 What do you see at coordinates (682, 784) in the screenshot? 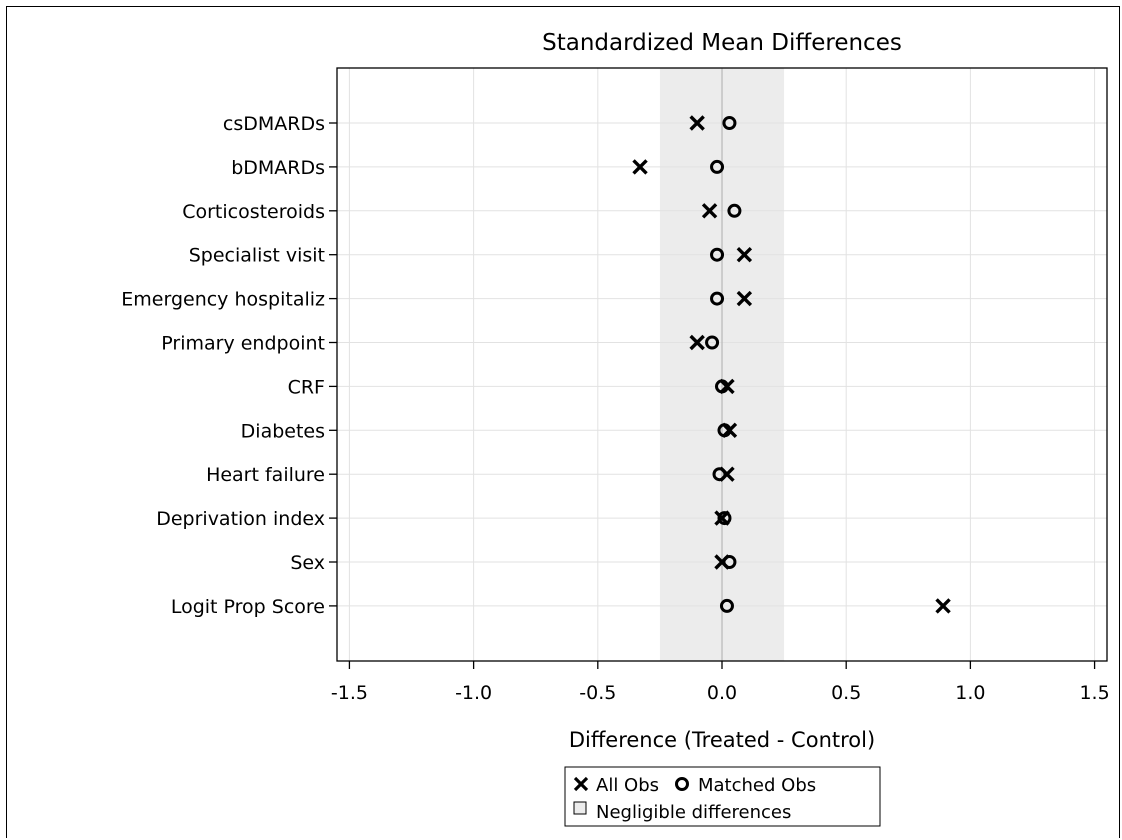
I see `legend-matched-obs-marker` at bounding box center [682, 784].